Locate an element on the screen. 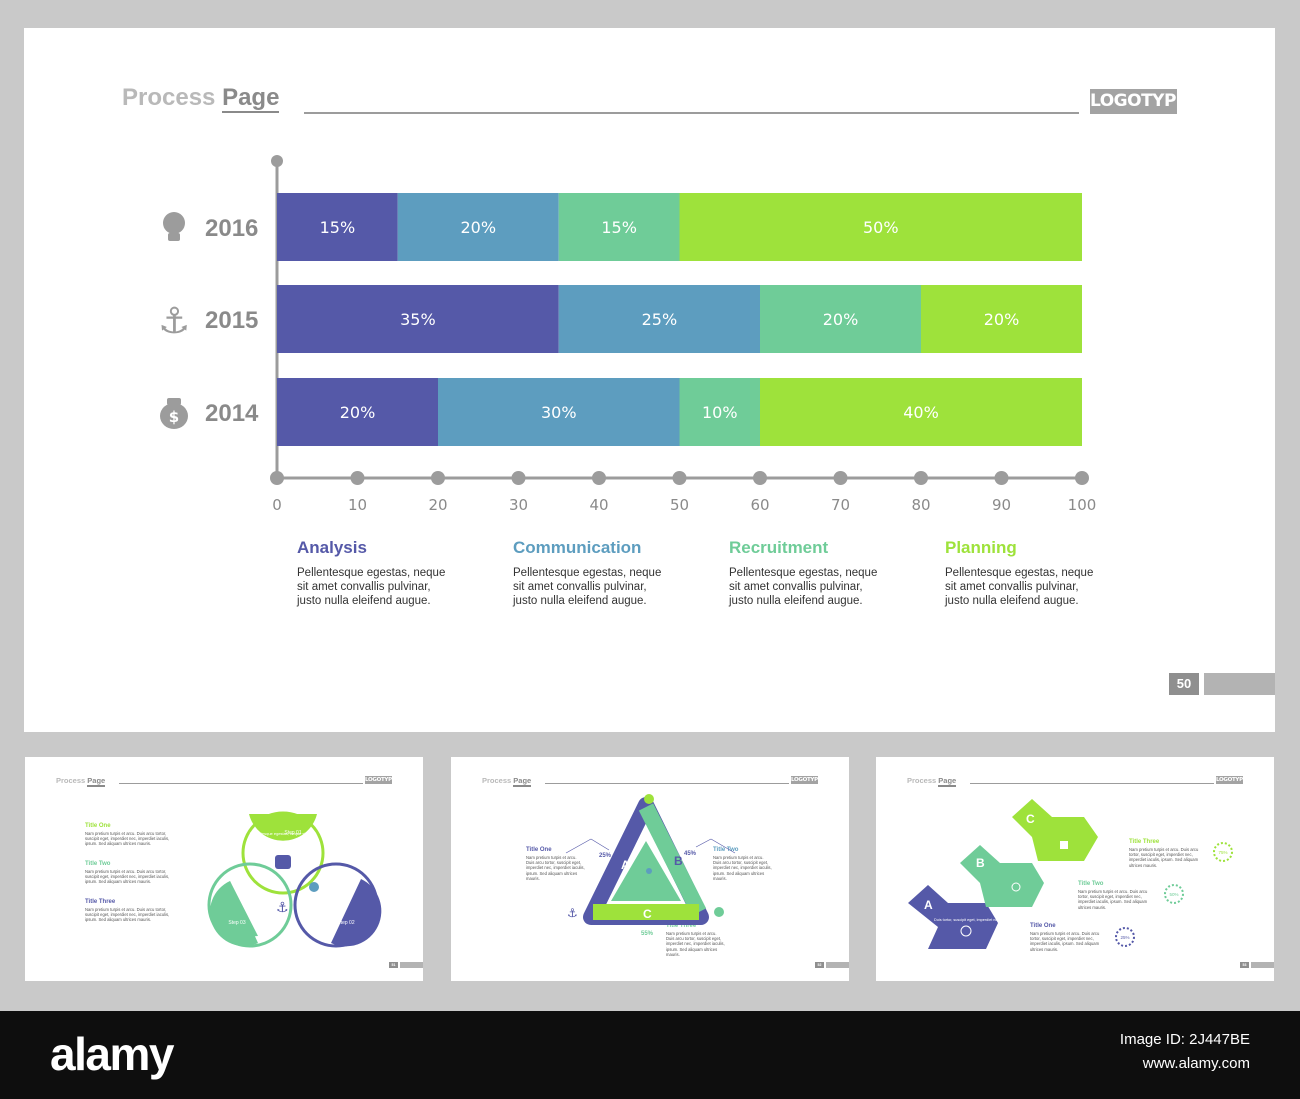 The image size is (1300, 1099). page-number: 50 is located at coordinates (1184, 684).